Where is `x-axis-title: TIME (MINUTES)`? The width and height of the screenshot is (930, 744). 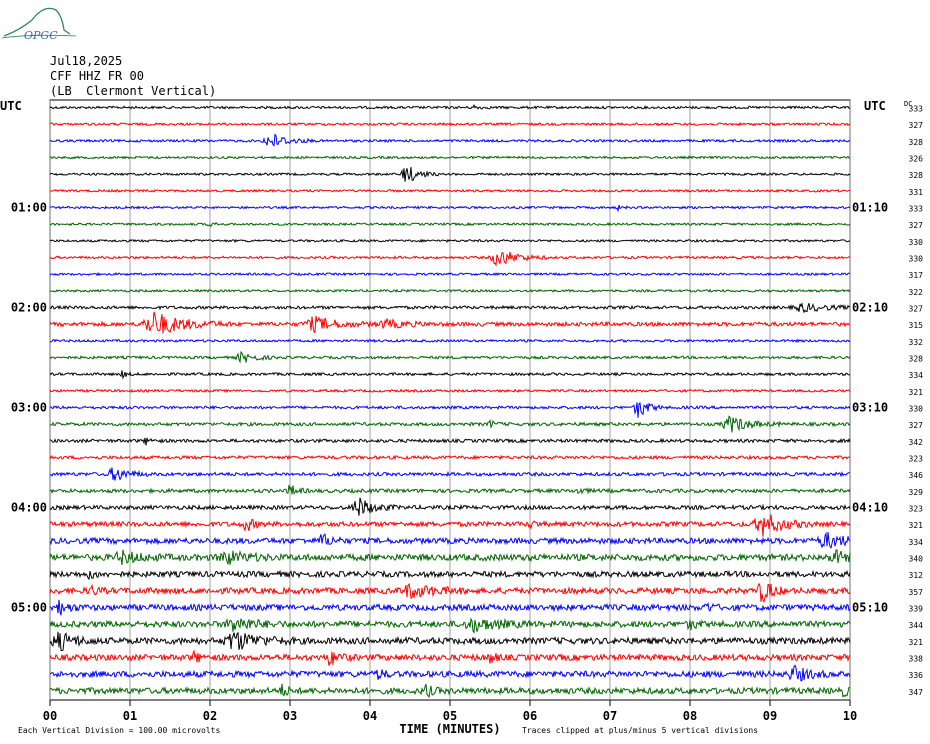 x-axis-title: TIME (MINUTES) is located at coordinates (449, 729).